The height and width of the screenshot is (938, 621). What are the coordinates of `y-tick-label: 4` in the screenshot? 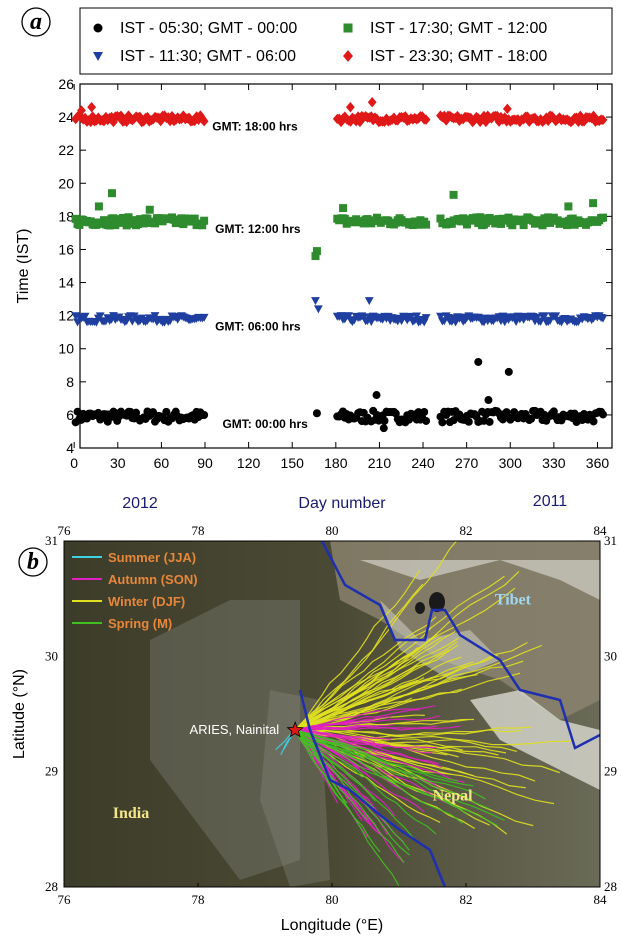 It's located at (70, 448).